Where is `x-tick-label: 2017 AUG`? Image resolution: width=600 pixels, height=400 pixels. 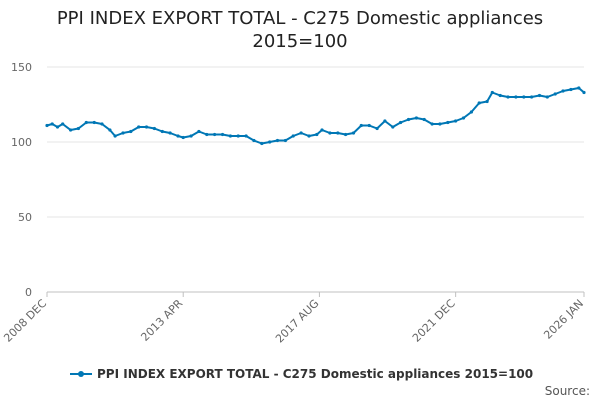
x-tick-label: 2017 AUG is located at coordinates (297, 321).